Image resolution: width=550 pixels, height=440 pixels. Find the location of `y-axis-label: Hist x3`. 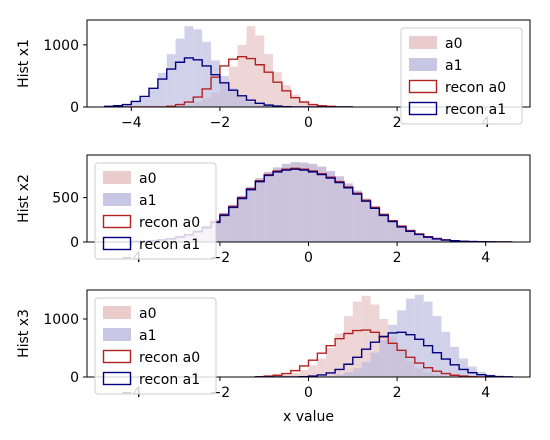

y-axis-label: Hist x3 is located at coordinates (24, 333).